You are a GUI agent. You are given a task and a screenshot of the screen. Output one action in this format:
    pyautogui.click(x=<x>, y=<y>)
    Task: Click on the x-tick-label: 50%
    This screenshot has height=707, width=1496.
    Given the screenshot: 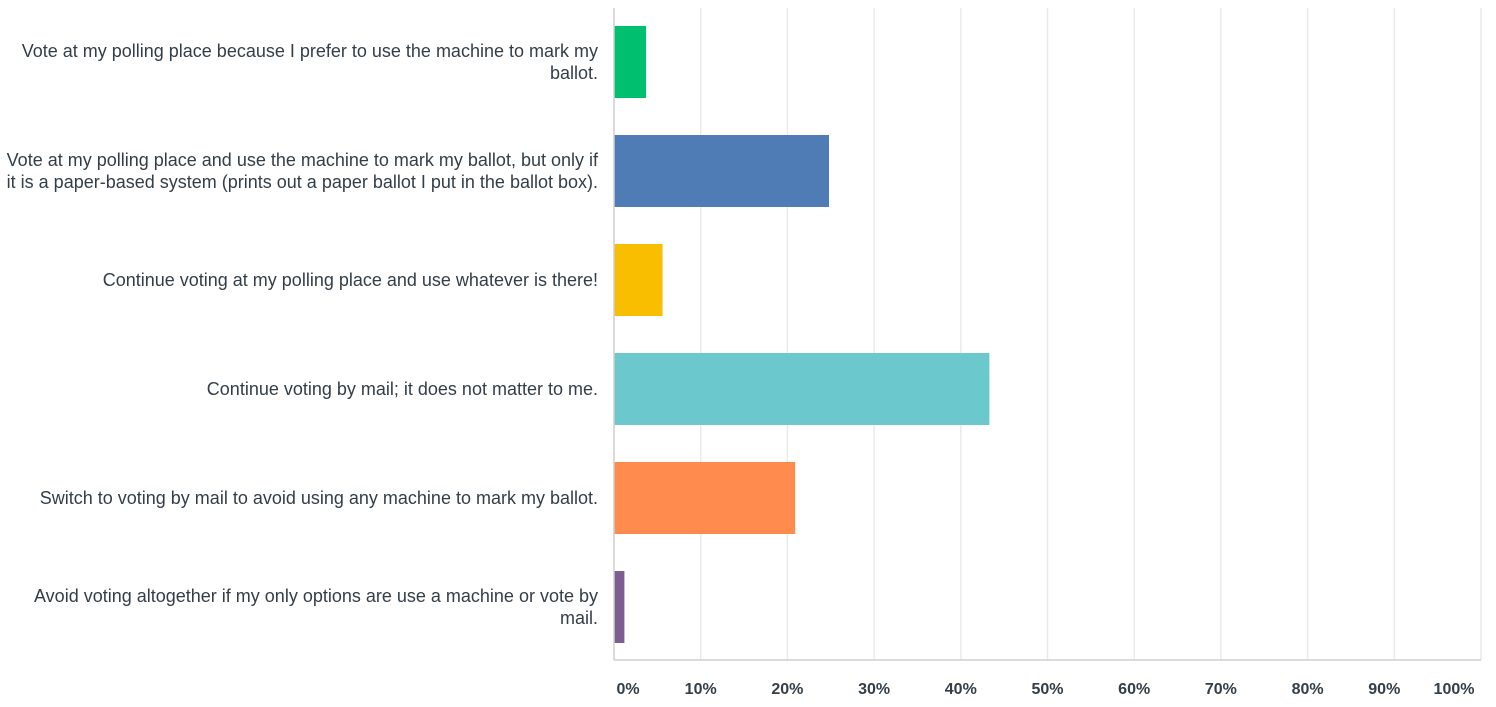 What is the action you would take?
    pyautogui.click(x=1047, y=689)
    